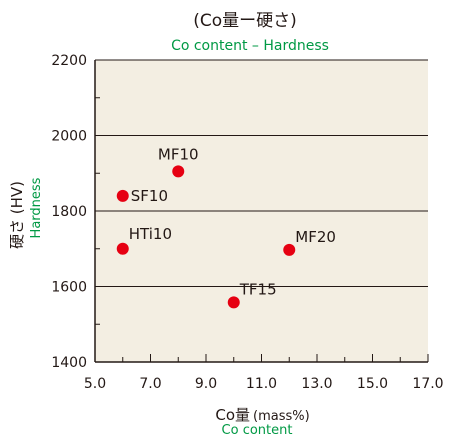 Image resolution: width=453 pixels, height=439 pixels. What do you see at coordinates (281, 416) in the screenshot?
I see `x-axis-unit: (mass%)` at bounding box center [281, 416].